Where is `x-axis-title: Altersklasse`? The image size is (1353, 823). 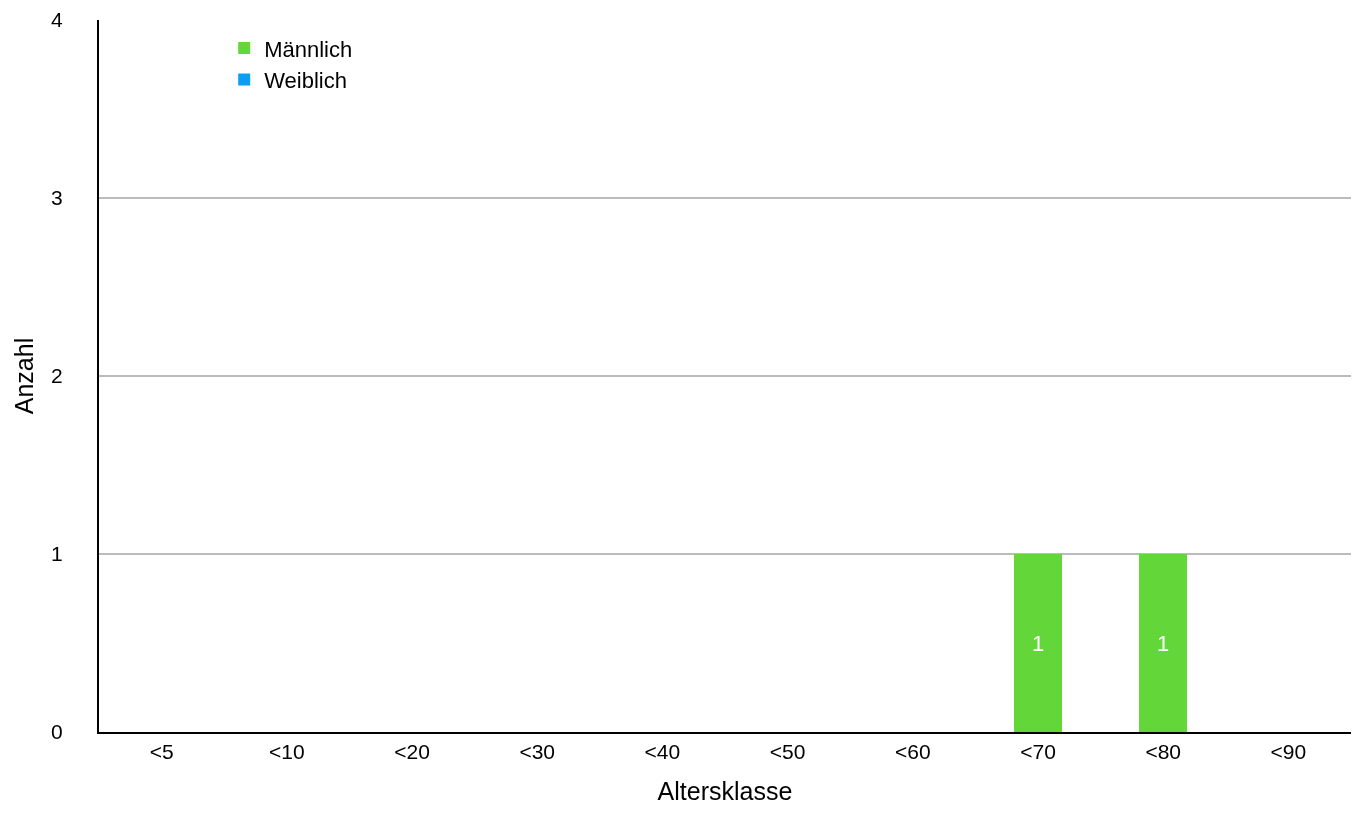 x-axis-title: Altersklasse is located at coordinates (725, 790).